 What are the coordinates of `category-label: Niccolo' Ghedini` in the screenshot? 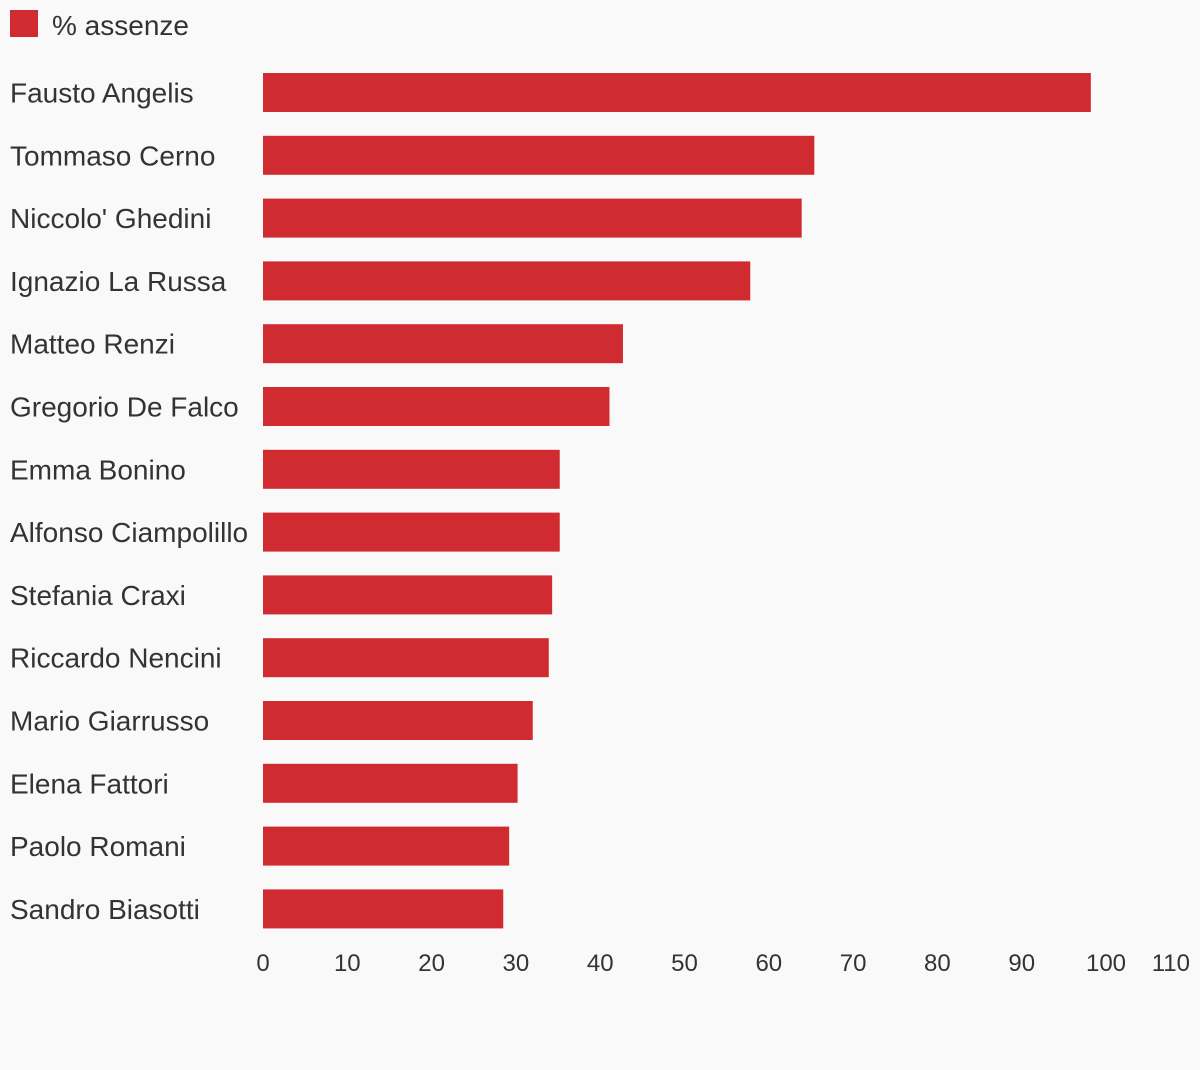 It's located at (110, 218).